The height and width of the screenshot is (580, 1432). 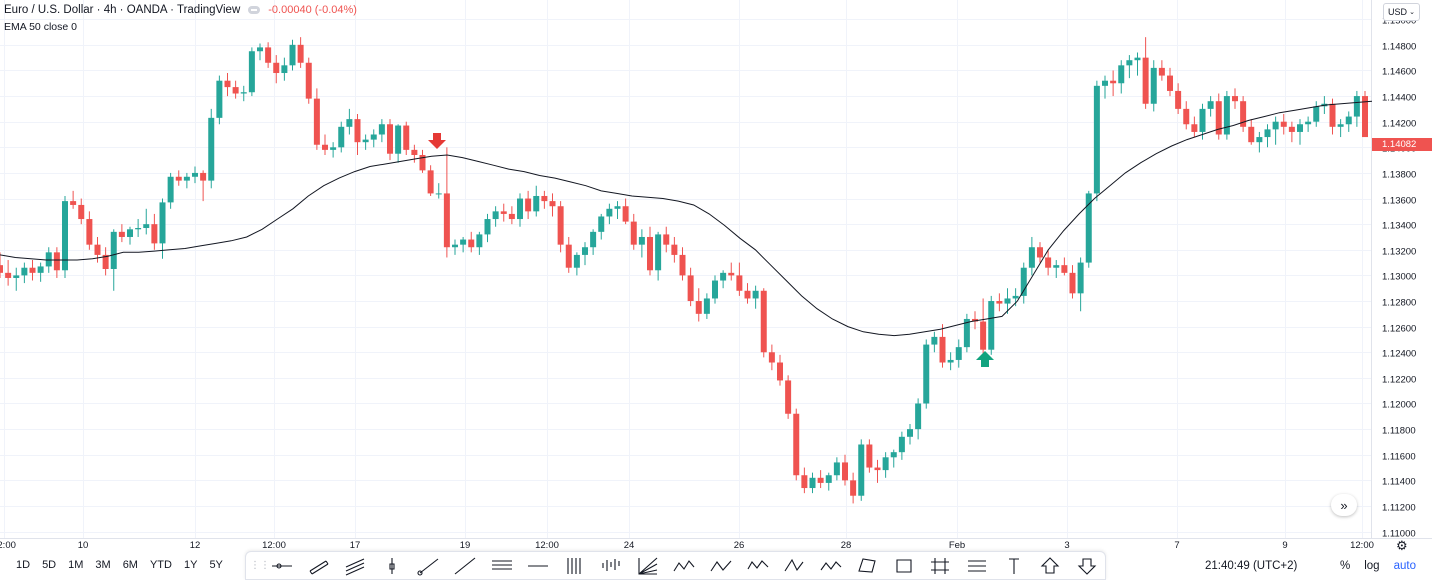 What do you see at coordinates (23, 565) in the screenshot?
I see `period-1d: 1D` at bounding box center [23, 565].